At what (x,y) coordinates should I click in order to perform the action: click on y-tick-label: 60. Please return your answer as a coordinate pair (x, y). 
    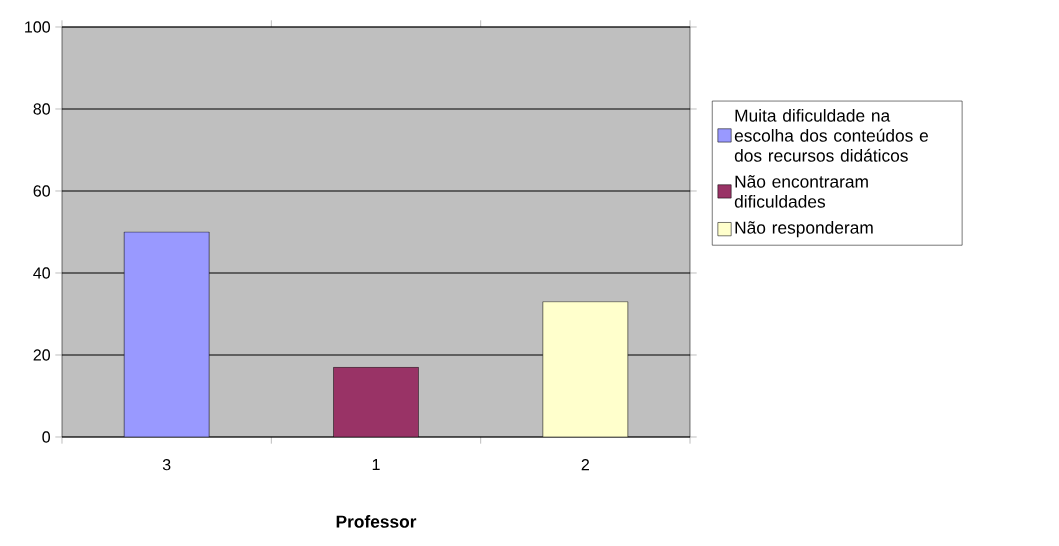
    Looking at the image, I should click on (41, 191).